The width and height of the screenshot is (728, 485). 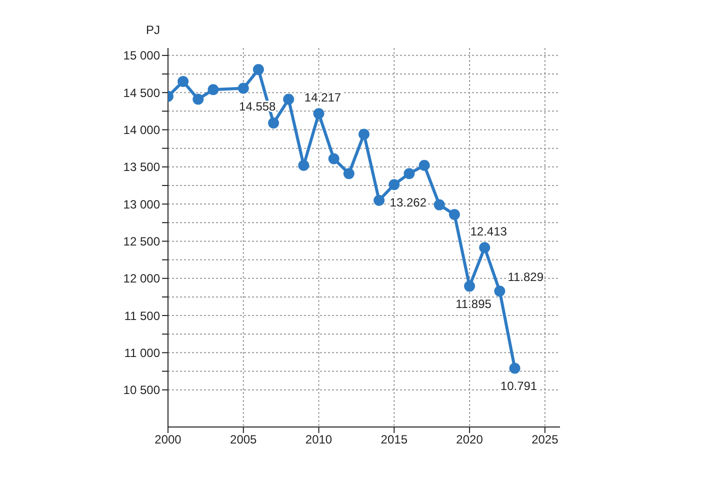 What do you see at coordinates (323, 97) in the screenshot?
I see `data-label: 14.217` at bounding box center [323, 97].